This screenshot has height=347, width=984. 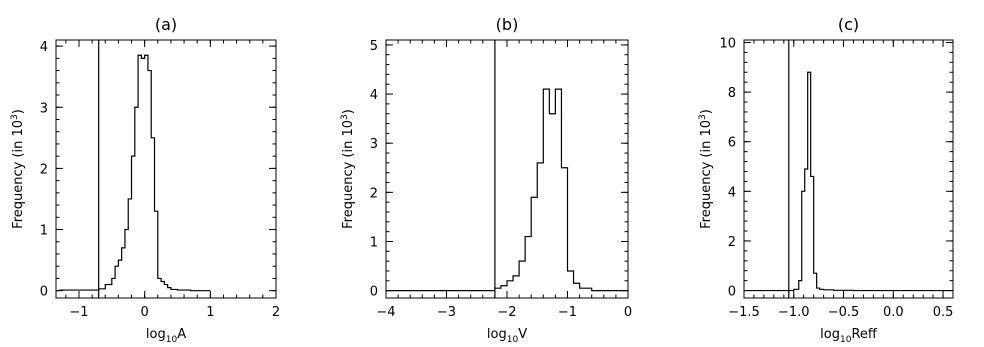 I want to click on panel-c-xtick-label: −1.0, so click(x=794, y=312).